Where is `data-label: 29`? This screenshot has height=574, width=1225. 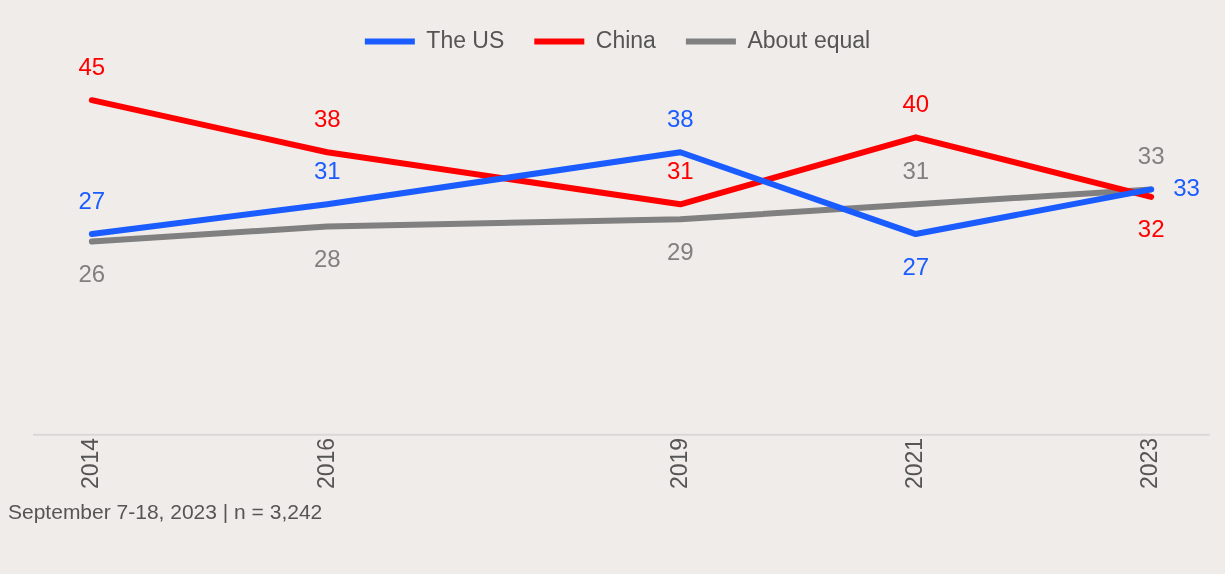
data-label: 29 is located at coordinates (680, 251).